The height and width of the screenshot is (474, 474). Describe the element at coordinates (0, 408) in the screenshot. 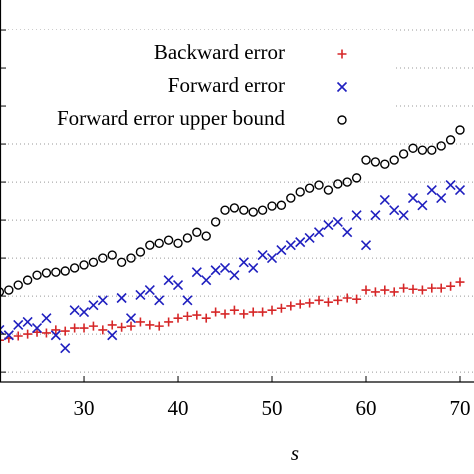

I see `x-tick-label: 20` at that location.